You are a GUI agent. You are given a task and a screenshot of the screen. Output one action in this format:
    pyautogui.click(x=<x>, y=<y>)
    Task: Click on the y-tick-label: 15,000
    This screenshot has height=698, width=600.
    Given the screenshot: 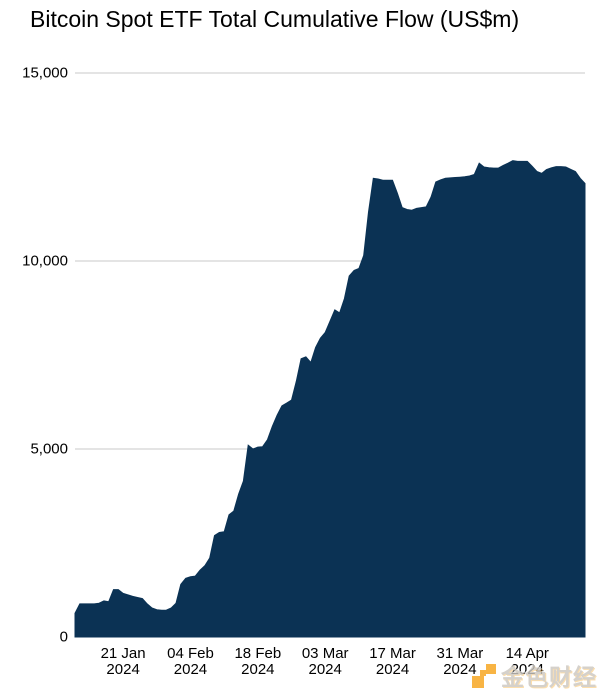 What is the action you would take?
    pyautogui.click(x=45, y=73)
    